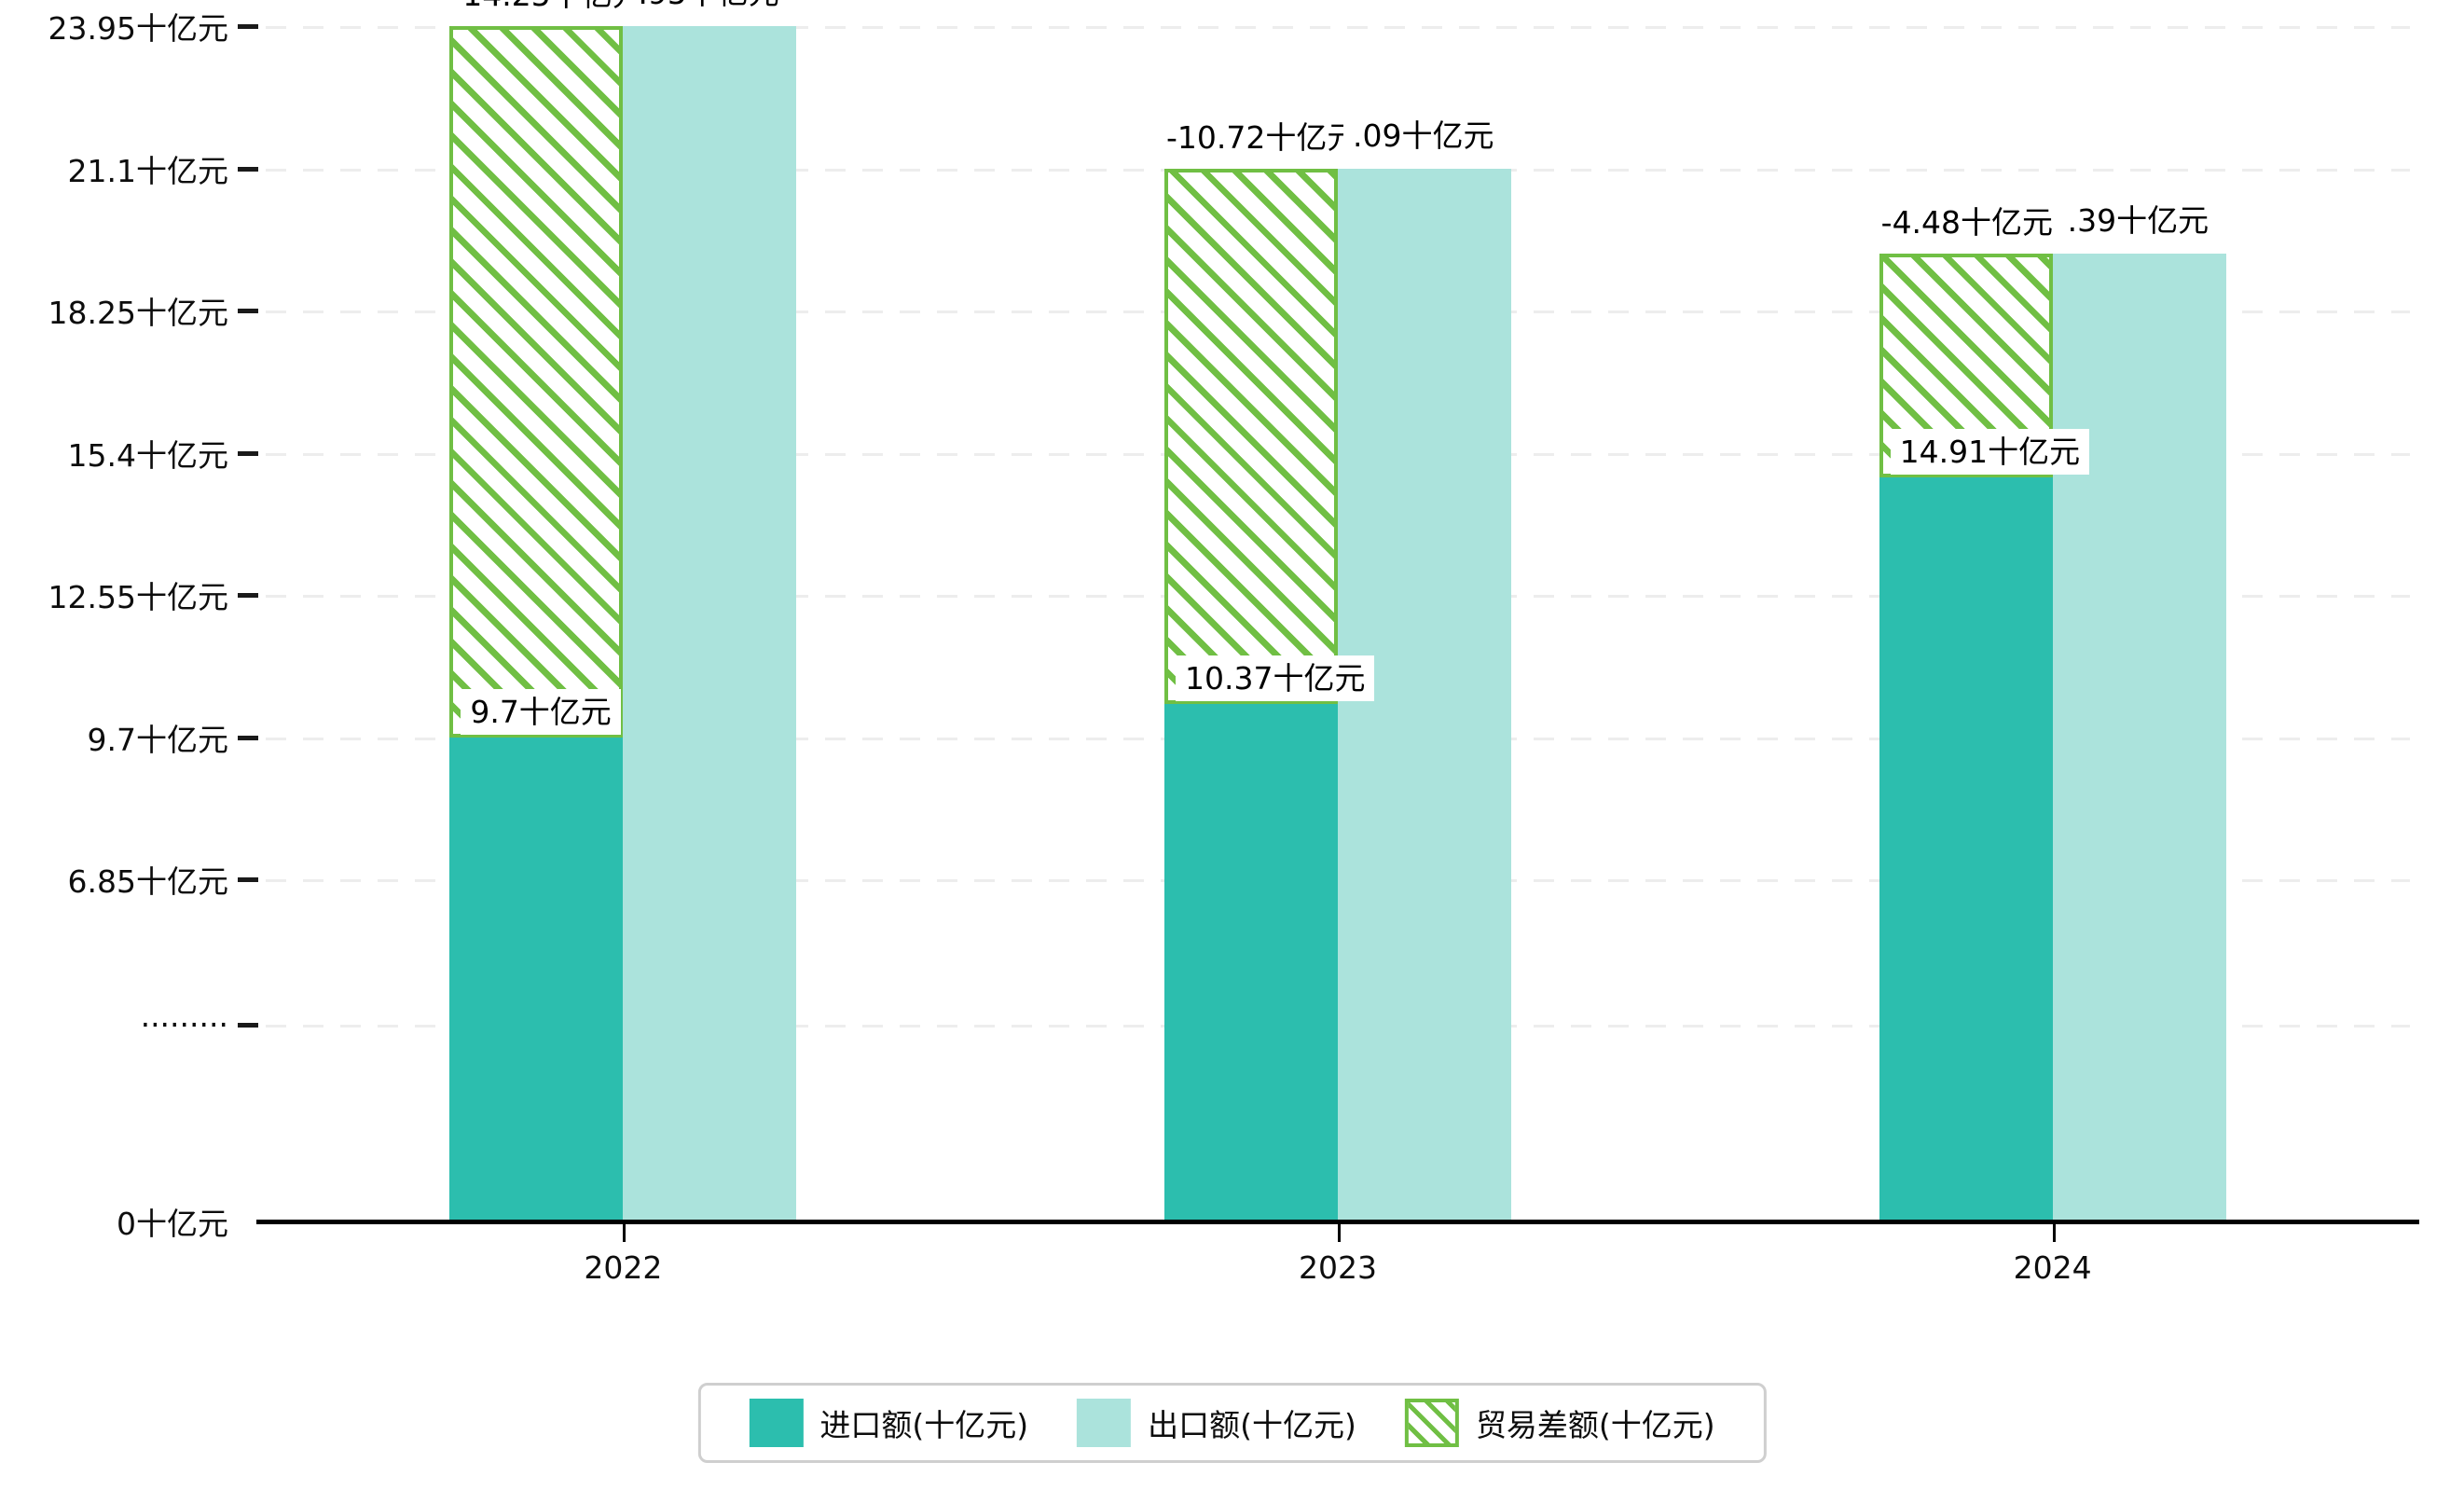 The height and width of the screenshot is (1490, 2464). What do you see at coordinates (1990, 452) in the screenshot?
I see `value-label-import: 14.91十亿元` at bounding box center [1990, 452].